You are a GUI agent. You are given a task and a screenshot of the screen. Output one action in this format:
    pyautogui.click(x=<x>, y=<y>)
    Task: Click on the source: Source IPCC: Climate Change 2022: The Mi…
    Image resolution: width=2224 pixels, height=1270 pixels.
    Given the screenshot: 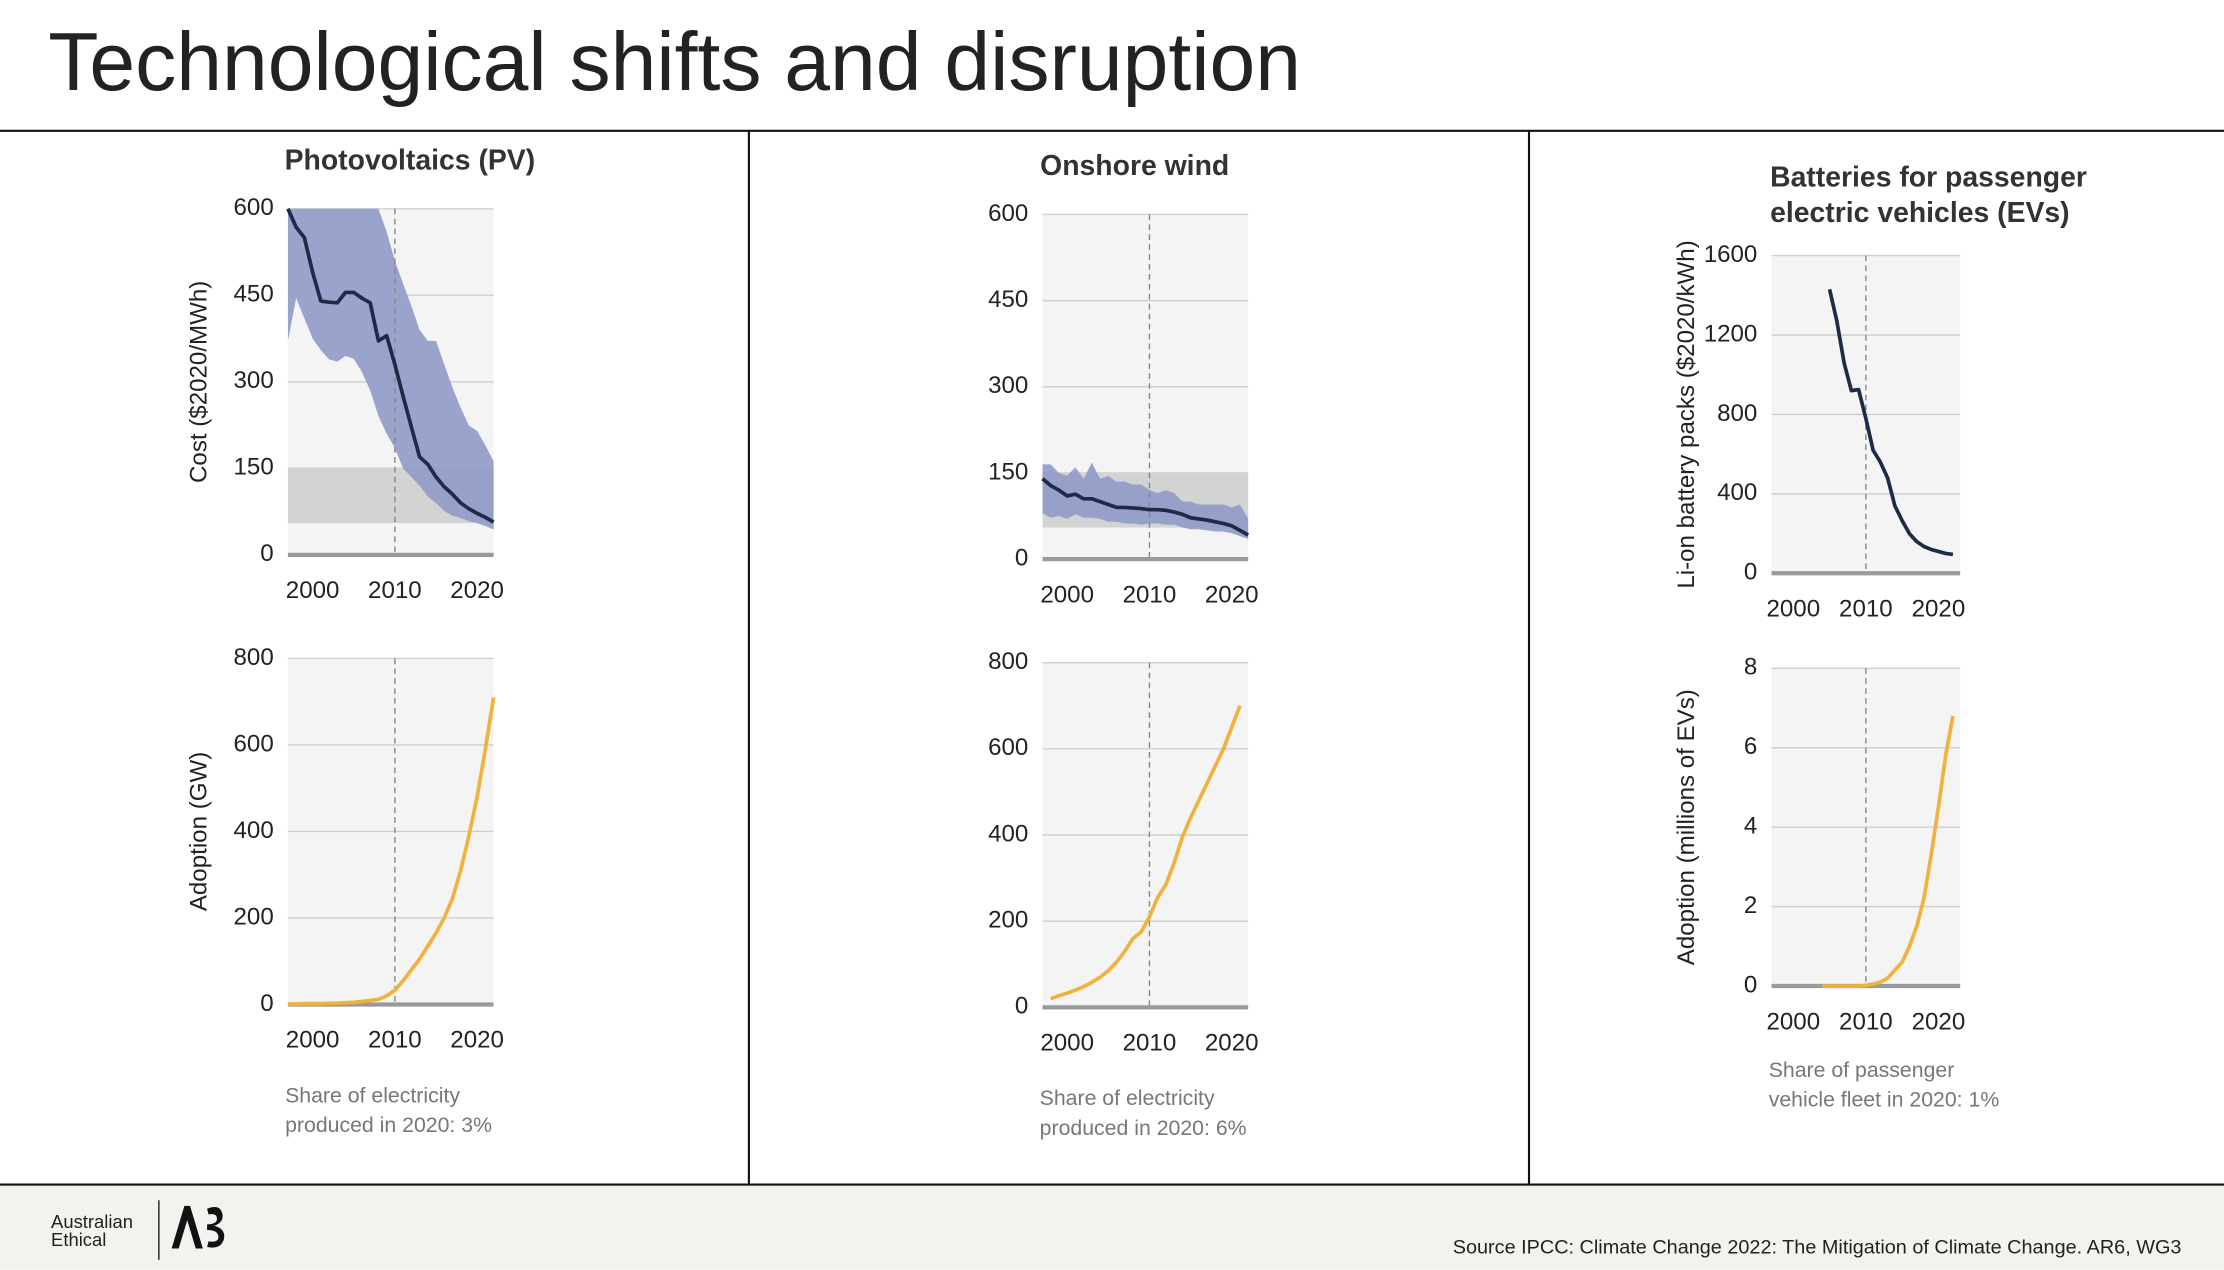 What is the action you would take?
    pyautogui.click(x=1817, y=1248)
    